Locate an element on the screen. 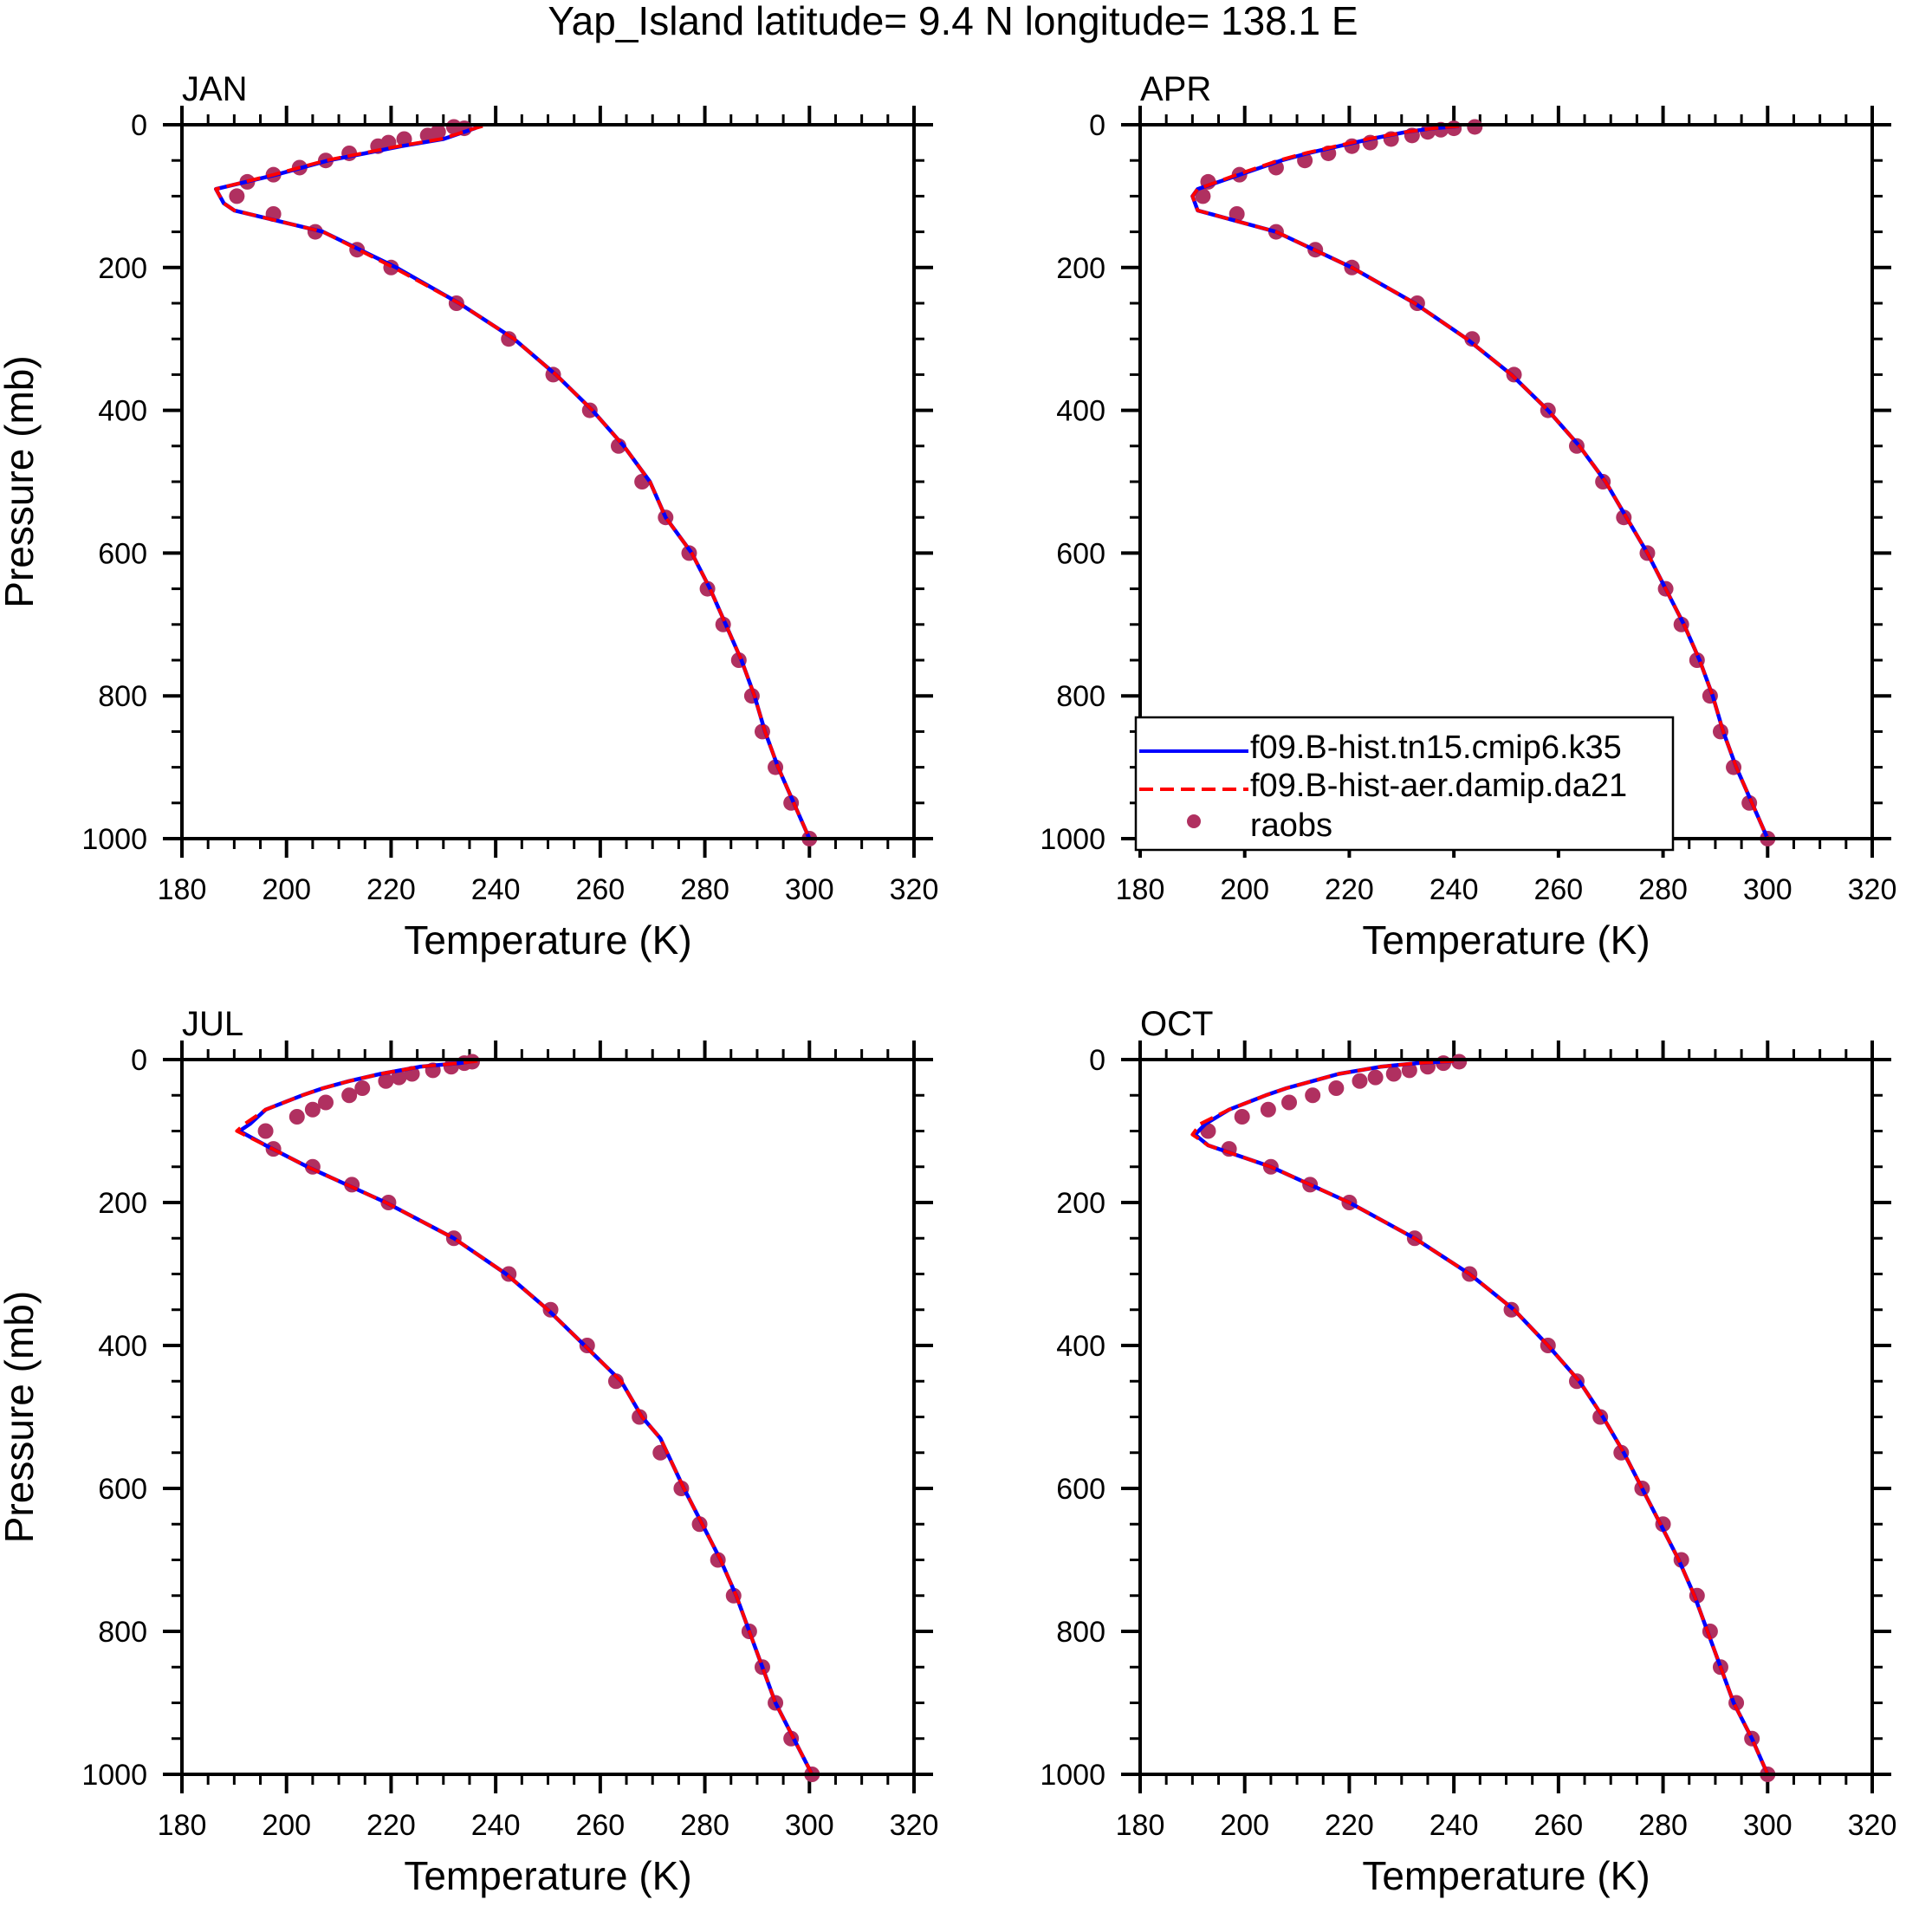 This screenshot has width=1906, height=1932. legend-entry: f09.B-hist.tn15.cmip6.k35 is located at coordinates (1436, 747).